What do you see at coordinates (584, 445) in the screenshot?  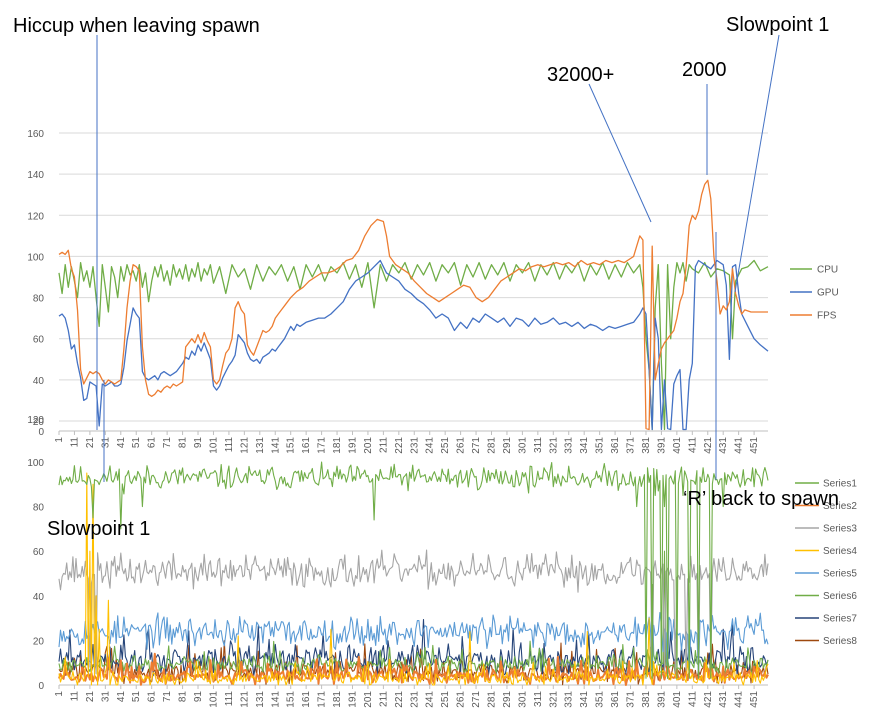 I see `top-x-tick-label-341: 341` at bounding box center [584, 445].